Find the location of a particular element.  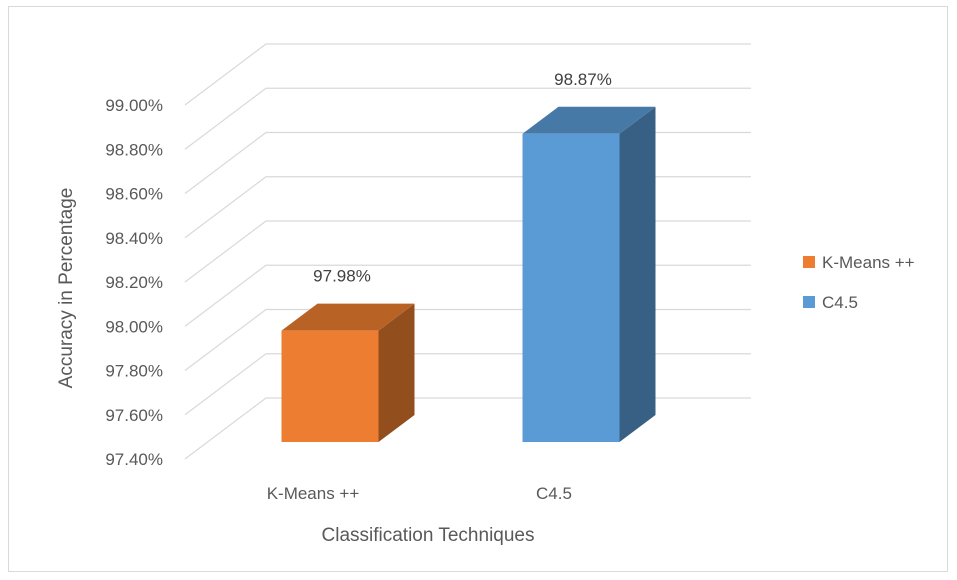

y-tick-label: 99.00% is located at coordinates (134, 105).